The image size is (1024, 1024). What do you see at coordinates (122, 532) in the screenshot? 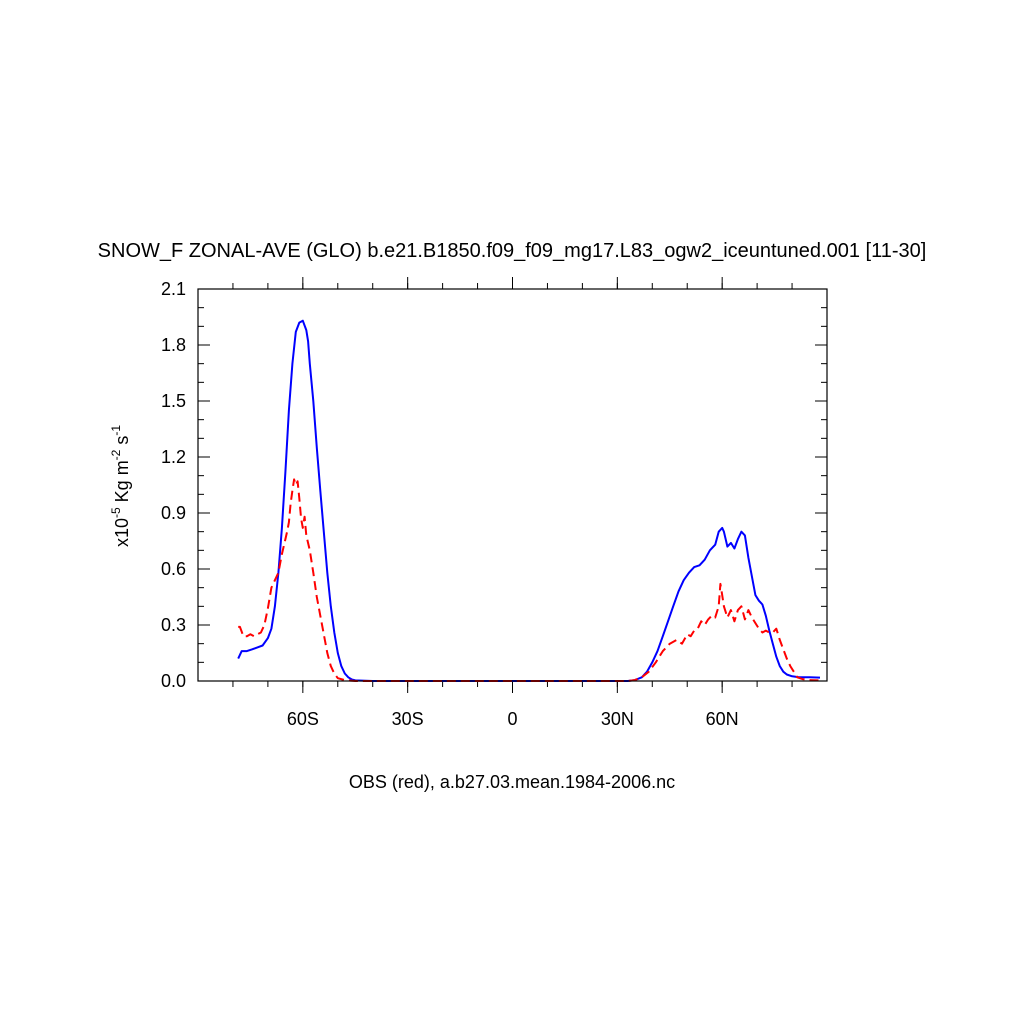
I see `y-label-prefix: x10` at bounding box center [122, 532].